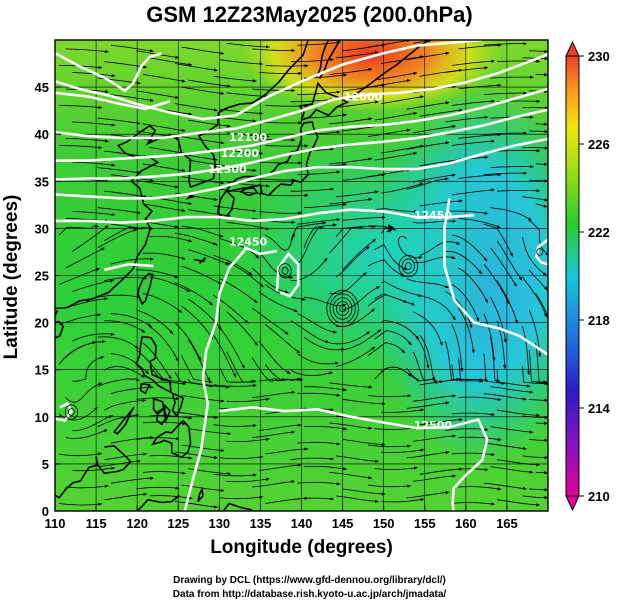  I want to click on coastline-mindanao, so click(171, 439).